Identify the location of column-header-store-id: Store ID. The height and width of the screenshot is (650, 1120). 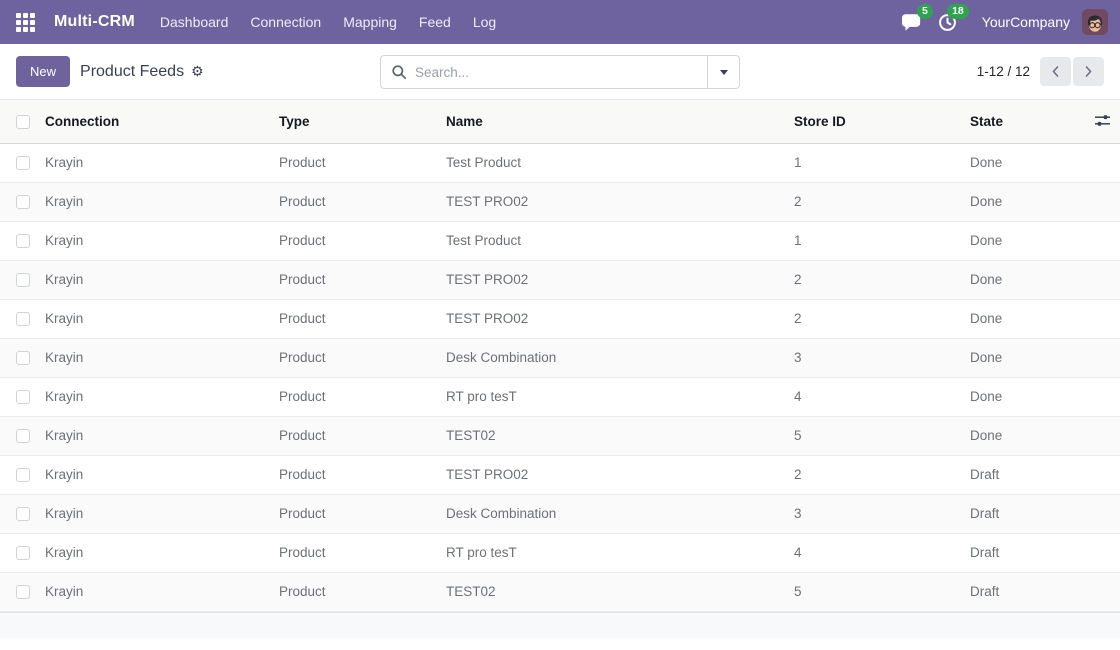
(874, 122).